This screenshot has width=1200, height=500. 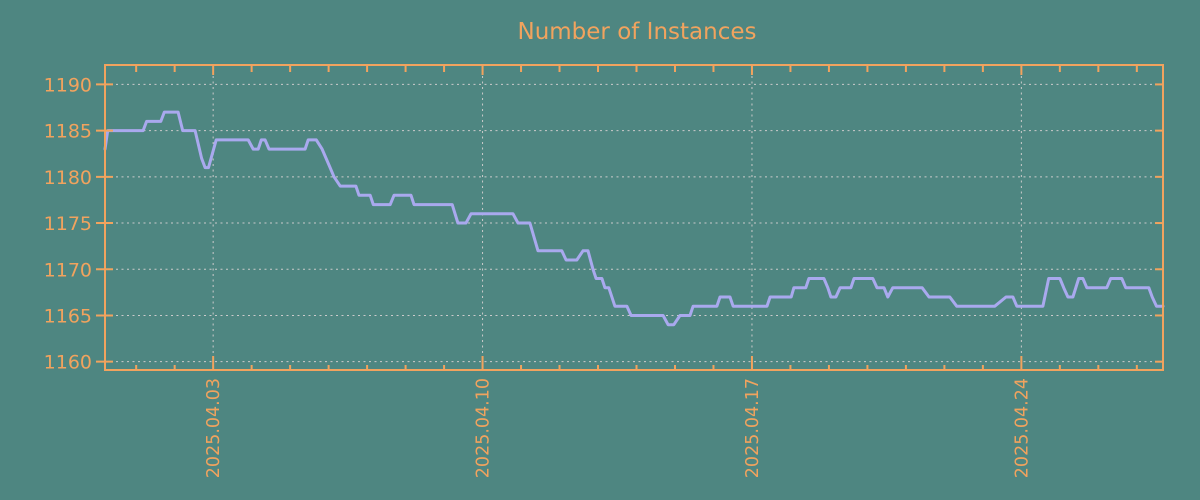 What do you see at coordinates (68, 178) in the screenshot?
I see `y-tick-label: 1180` at bounding box center [68, 178].